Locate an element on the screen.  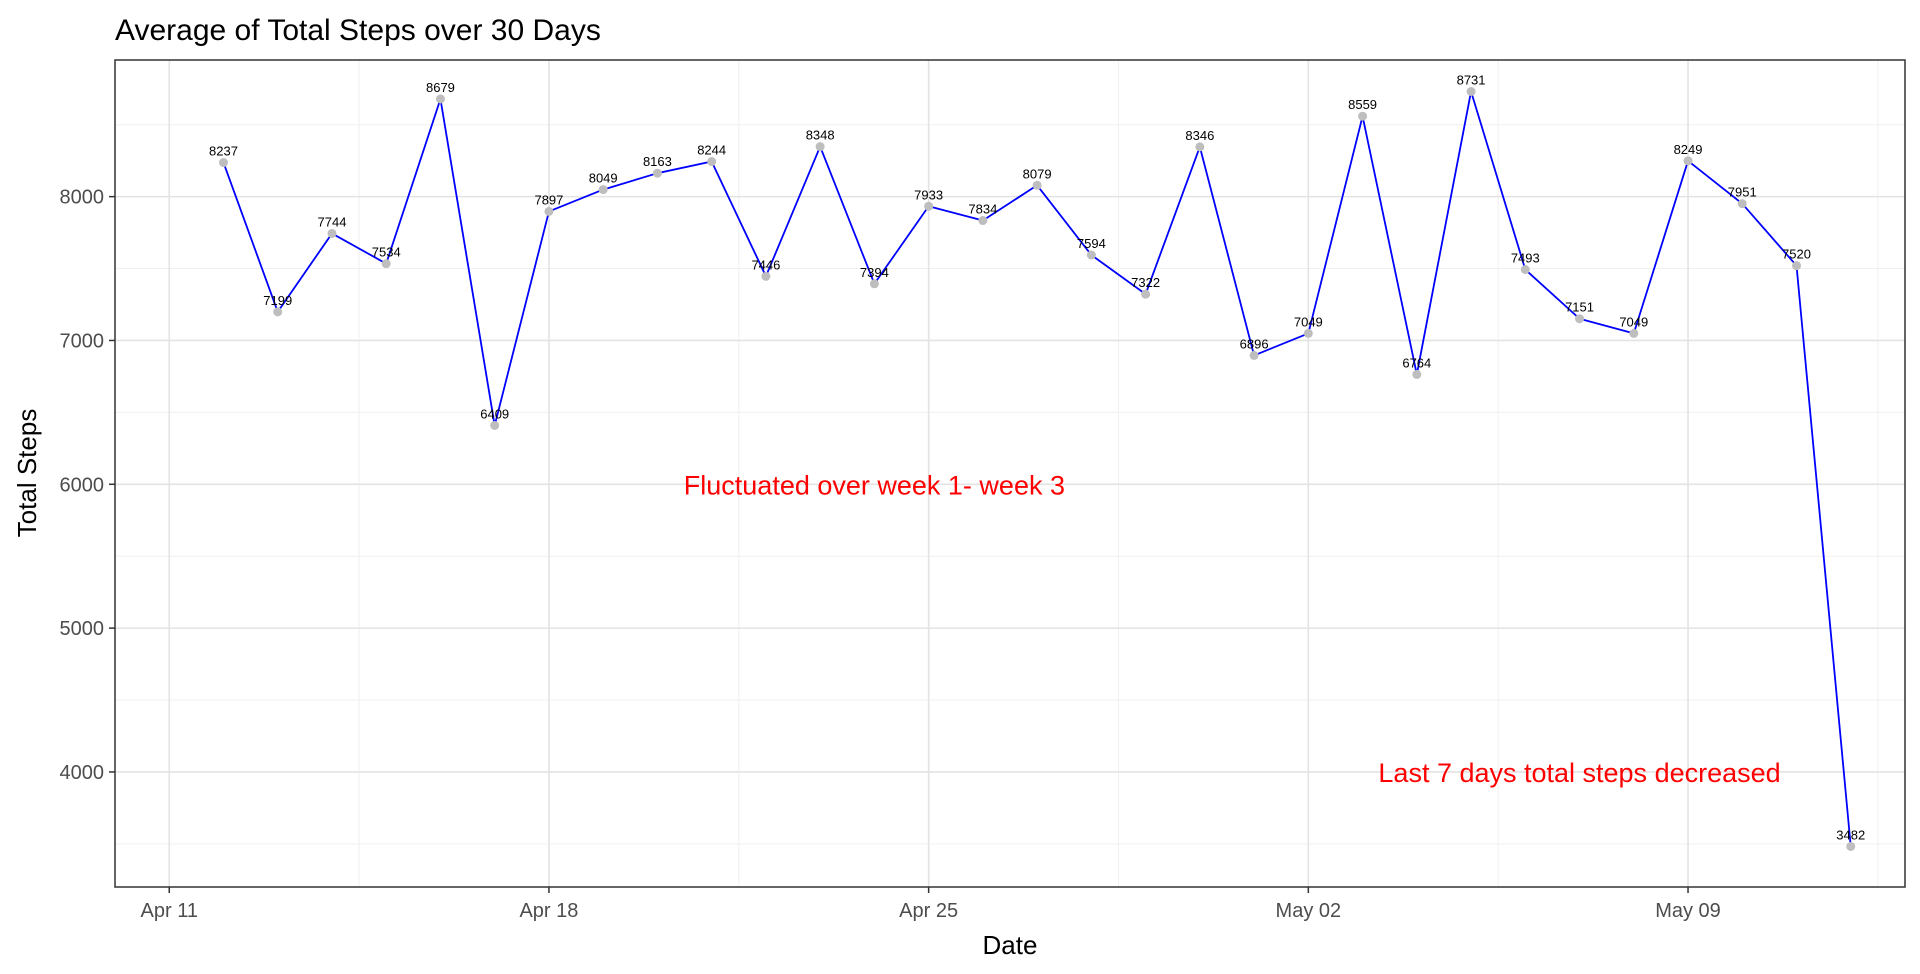
data-label: 7897 is located at coordinates (548, 199).